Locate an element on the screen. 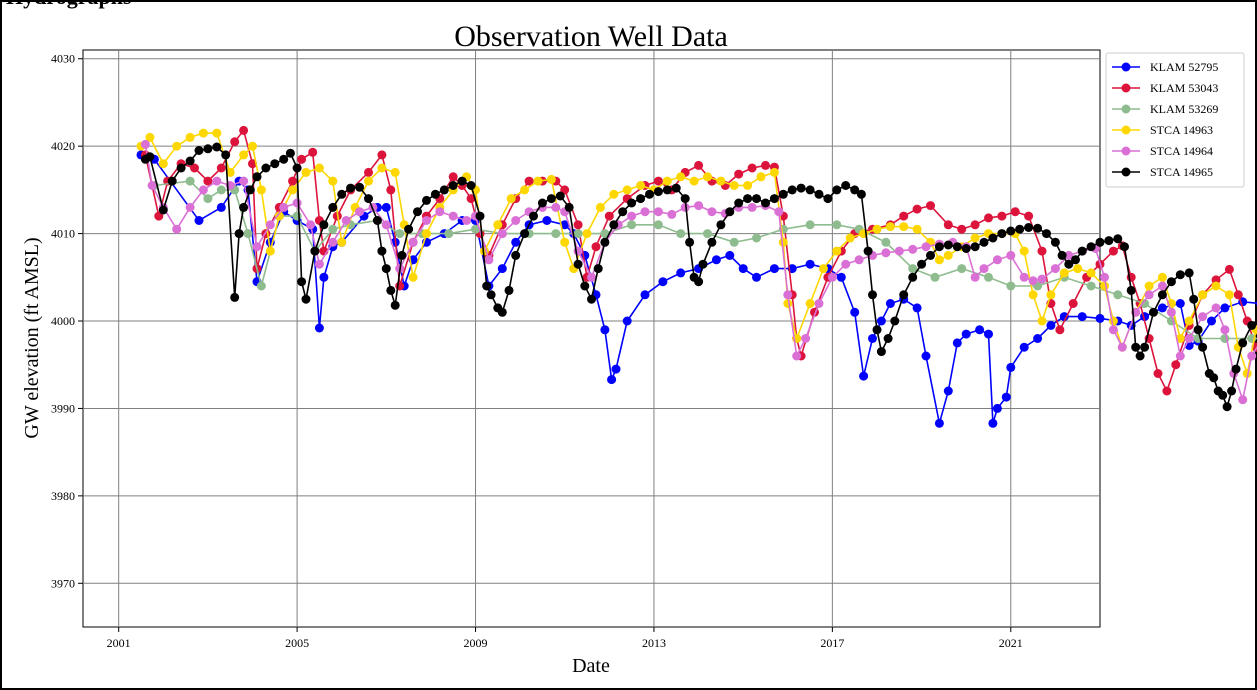  x-tick-label: 2005 is located at coordinates (297, 643).